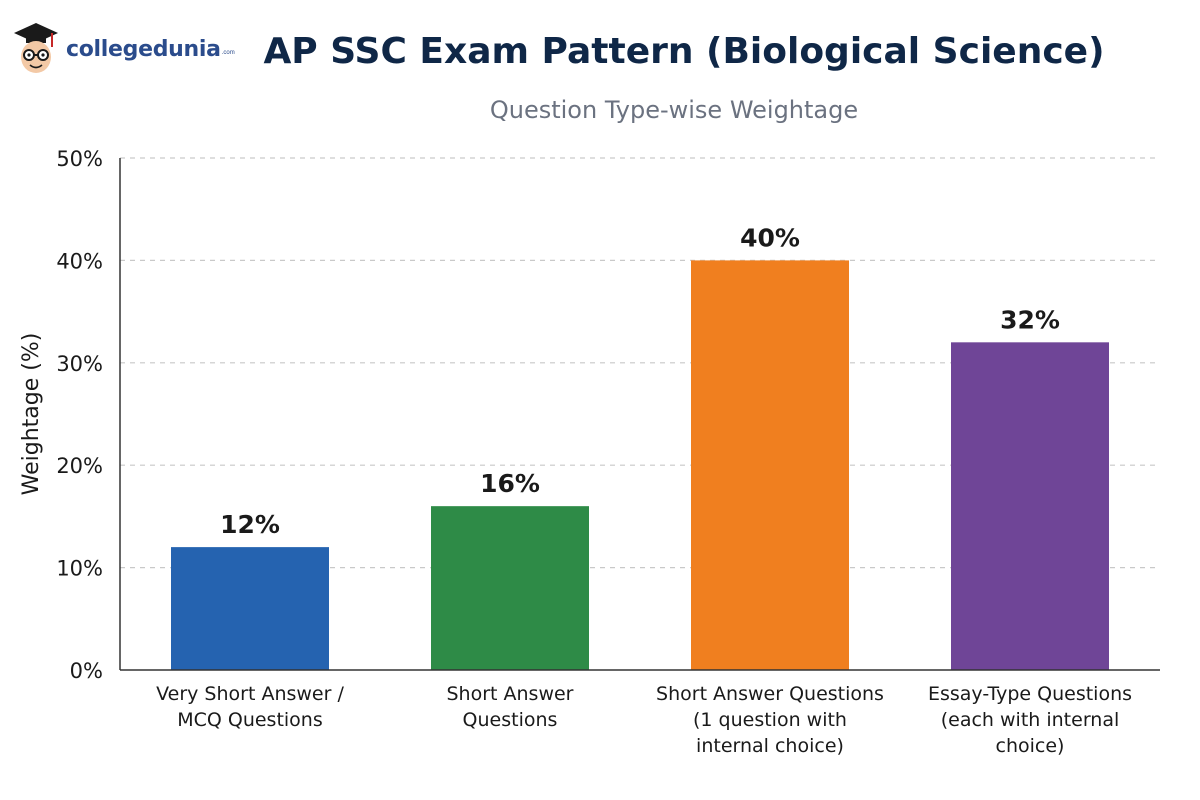 The height and width of the screenshot is (800, 1200). I want to click on data-label: 12%, so click(250, 524).